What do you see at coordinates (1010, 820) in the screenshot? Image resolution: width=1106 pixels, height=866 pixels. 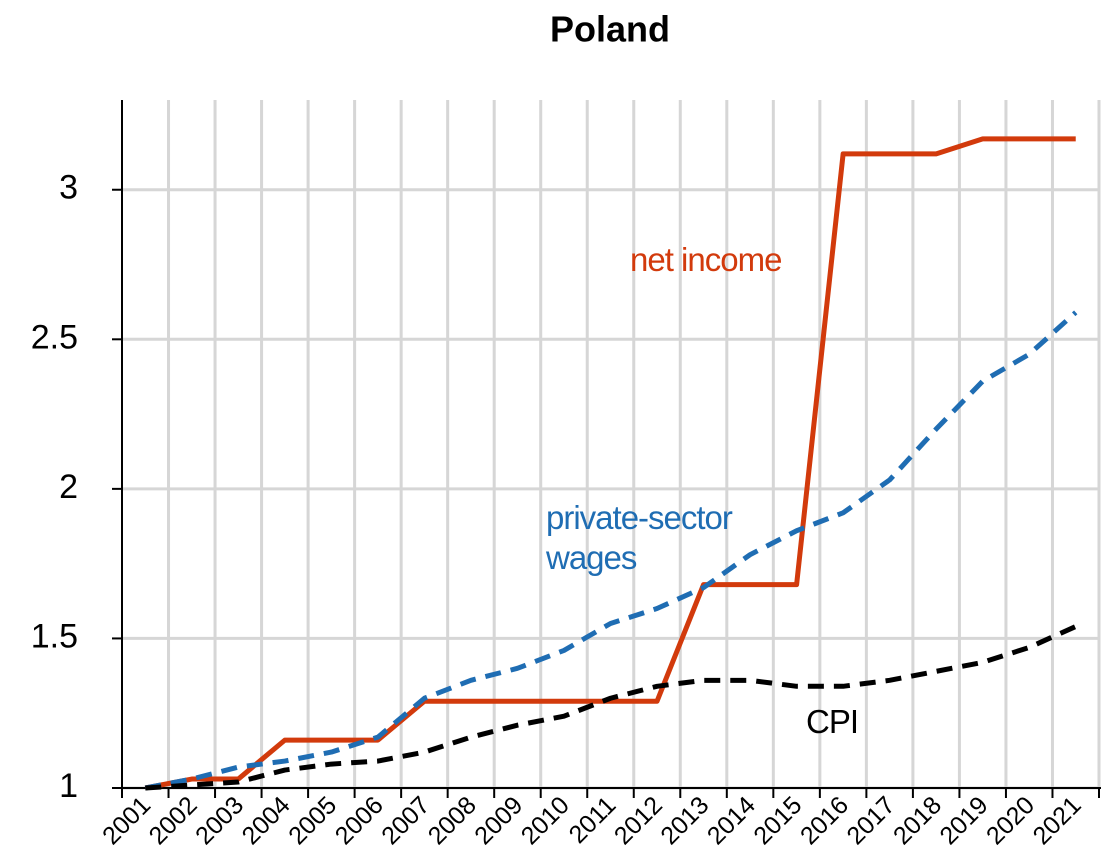 I see `x-tick-label: 2020` at bounding box center [1010, 820].